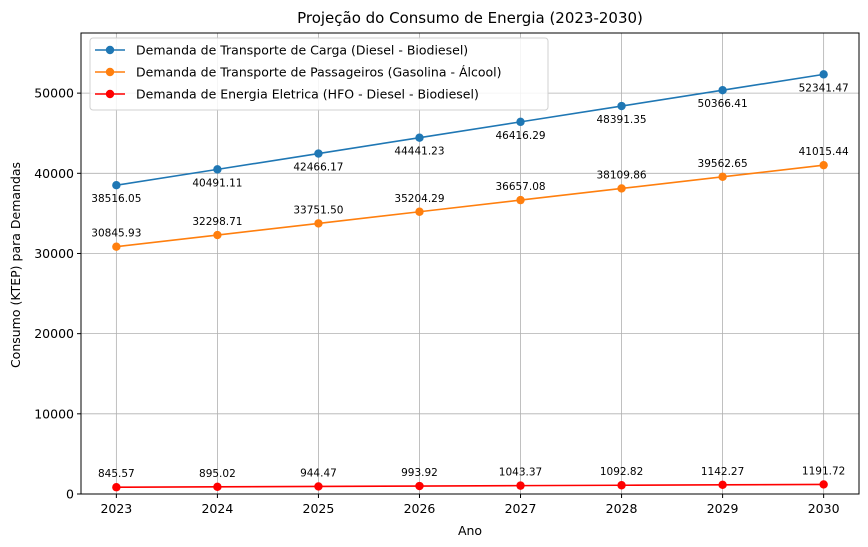 The height and width of the screenshot is (547, 868). I want to click on x-tick-label: 2025, so click(319, 508).